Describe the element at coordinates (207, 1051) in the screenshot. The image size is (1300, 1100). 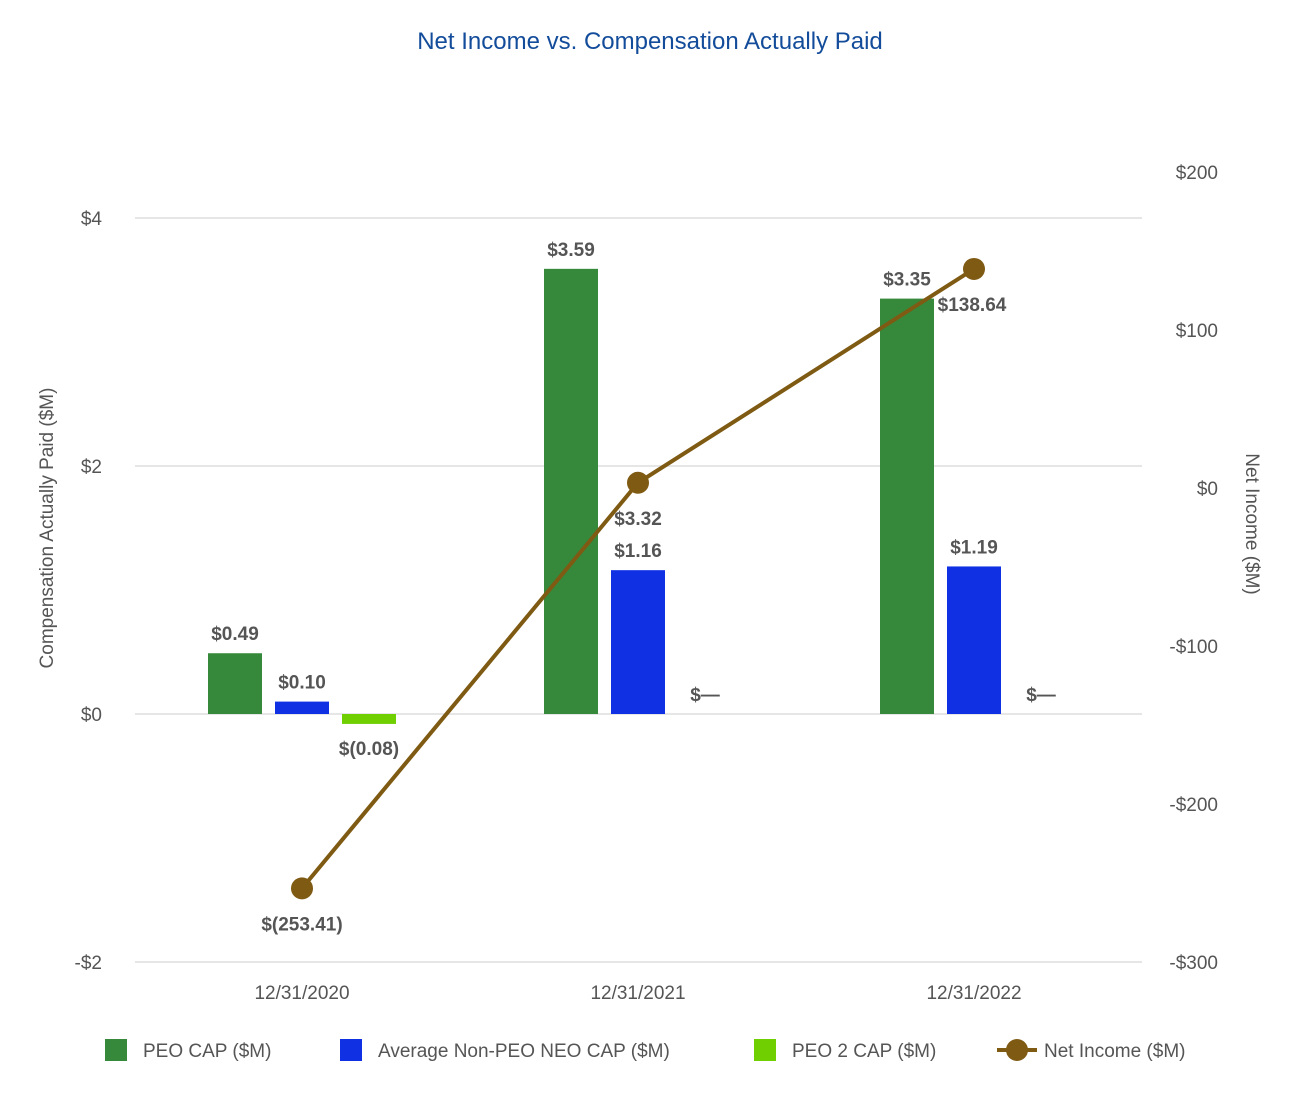
I see `legend-label: PEO CAP ($M)` at that location.